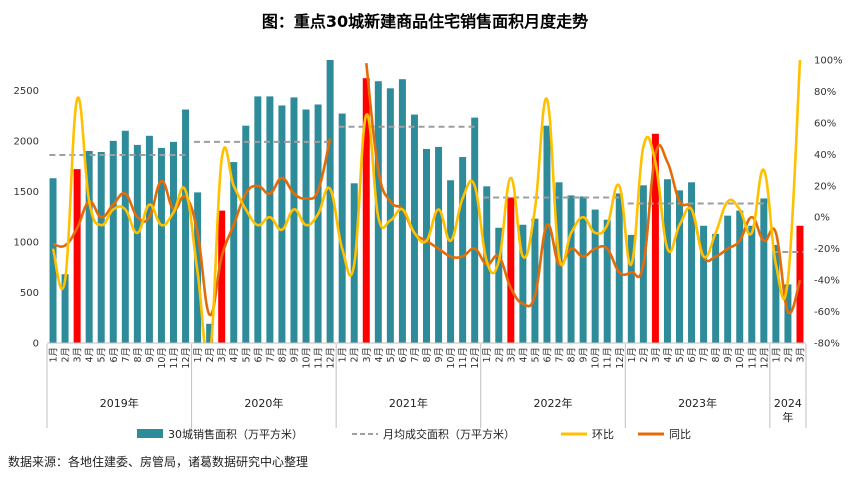 The image size is (851, 478). What do you see at coordinates (825, 123) in the screenshot?
I see `y-right-tick-label: 60%` at bounding box center [825, 123].